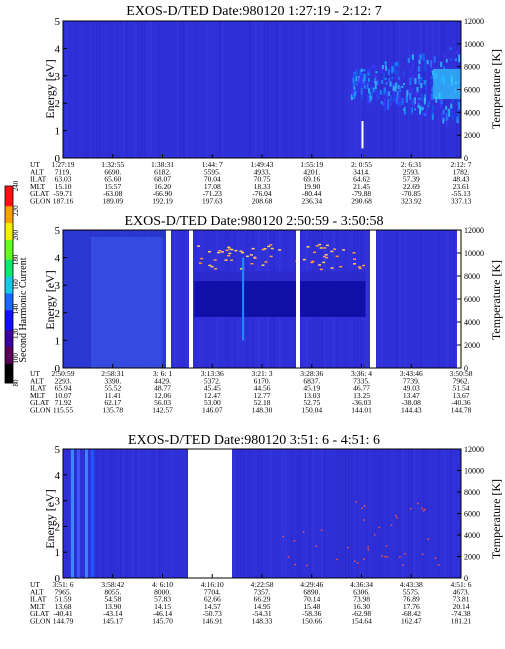 The image size is (505, 649). What do you see at coordinates (162, 410) in the screenshot?
I see `orbit-table-cell: 142.57` at bounding box center [162, 410].